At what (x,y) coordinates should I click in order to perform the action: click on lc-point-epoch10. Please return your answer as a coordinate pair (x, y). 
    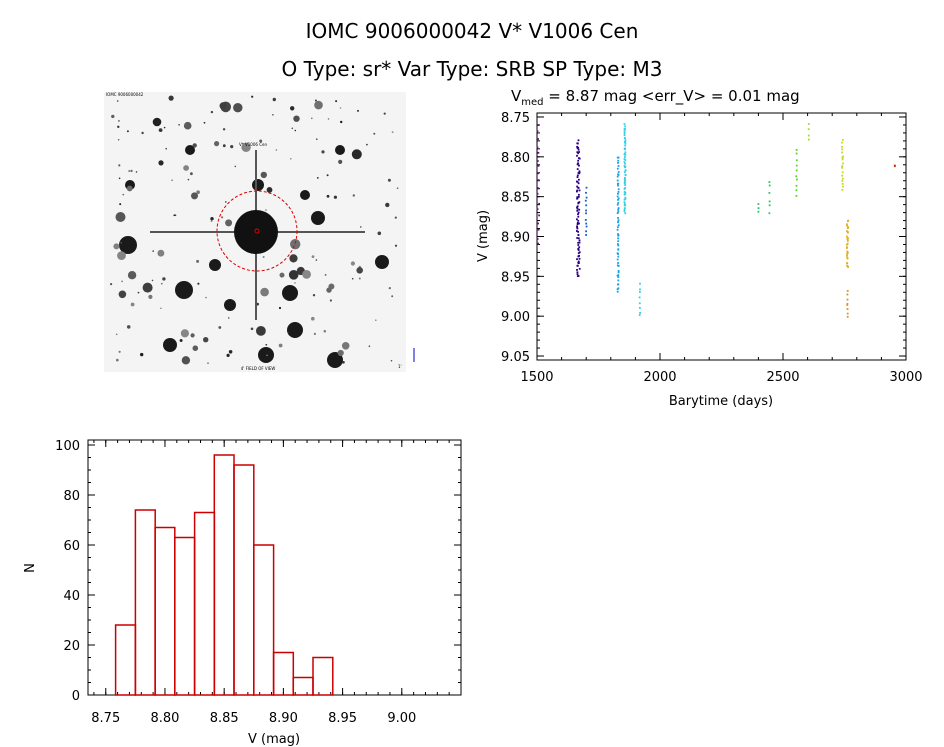
    Looking at the image, I should click on (808, 139).